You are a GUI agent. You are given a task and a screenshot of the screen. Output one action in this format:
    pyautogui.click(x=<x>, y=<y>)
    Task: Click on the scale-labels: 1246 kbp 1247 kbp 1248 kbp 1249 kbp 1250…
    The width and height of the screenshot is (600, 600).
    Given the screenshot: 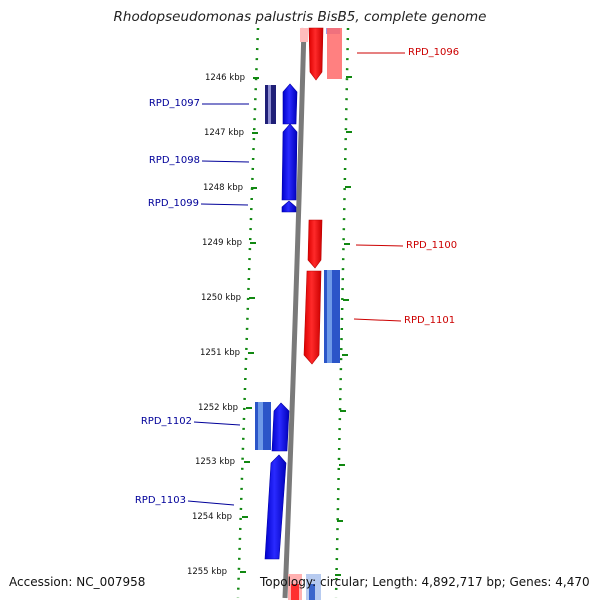 What is the action you would take?
    pyautogui.click(x=216, y=325)
    